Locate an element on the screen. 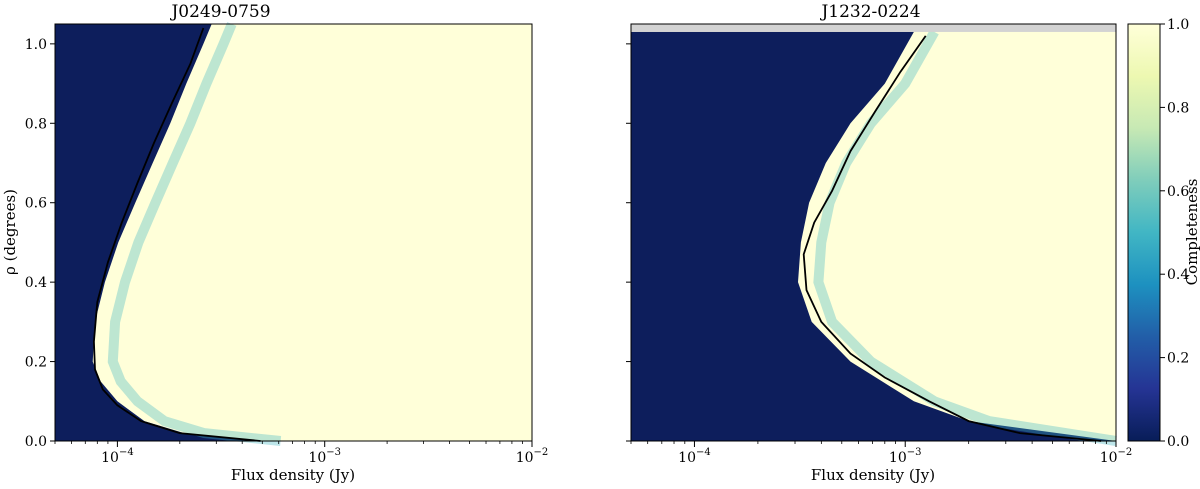  colorbar-gradient is located at coordinates (1144, 232).